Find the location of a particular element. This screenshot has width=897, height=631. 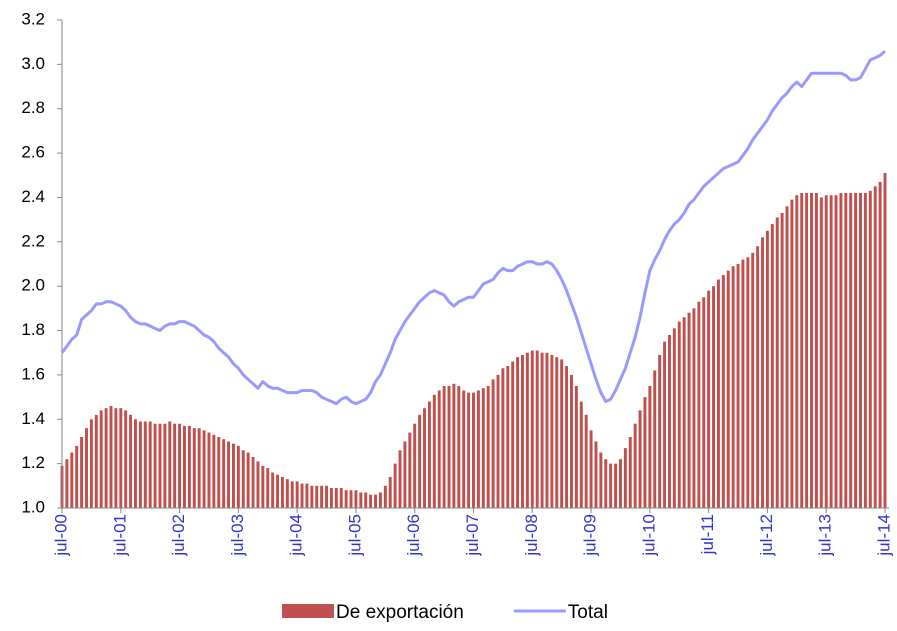

x-tick-label: jul-13 is located at coordinates (825, 535).